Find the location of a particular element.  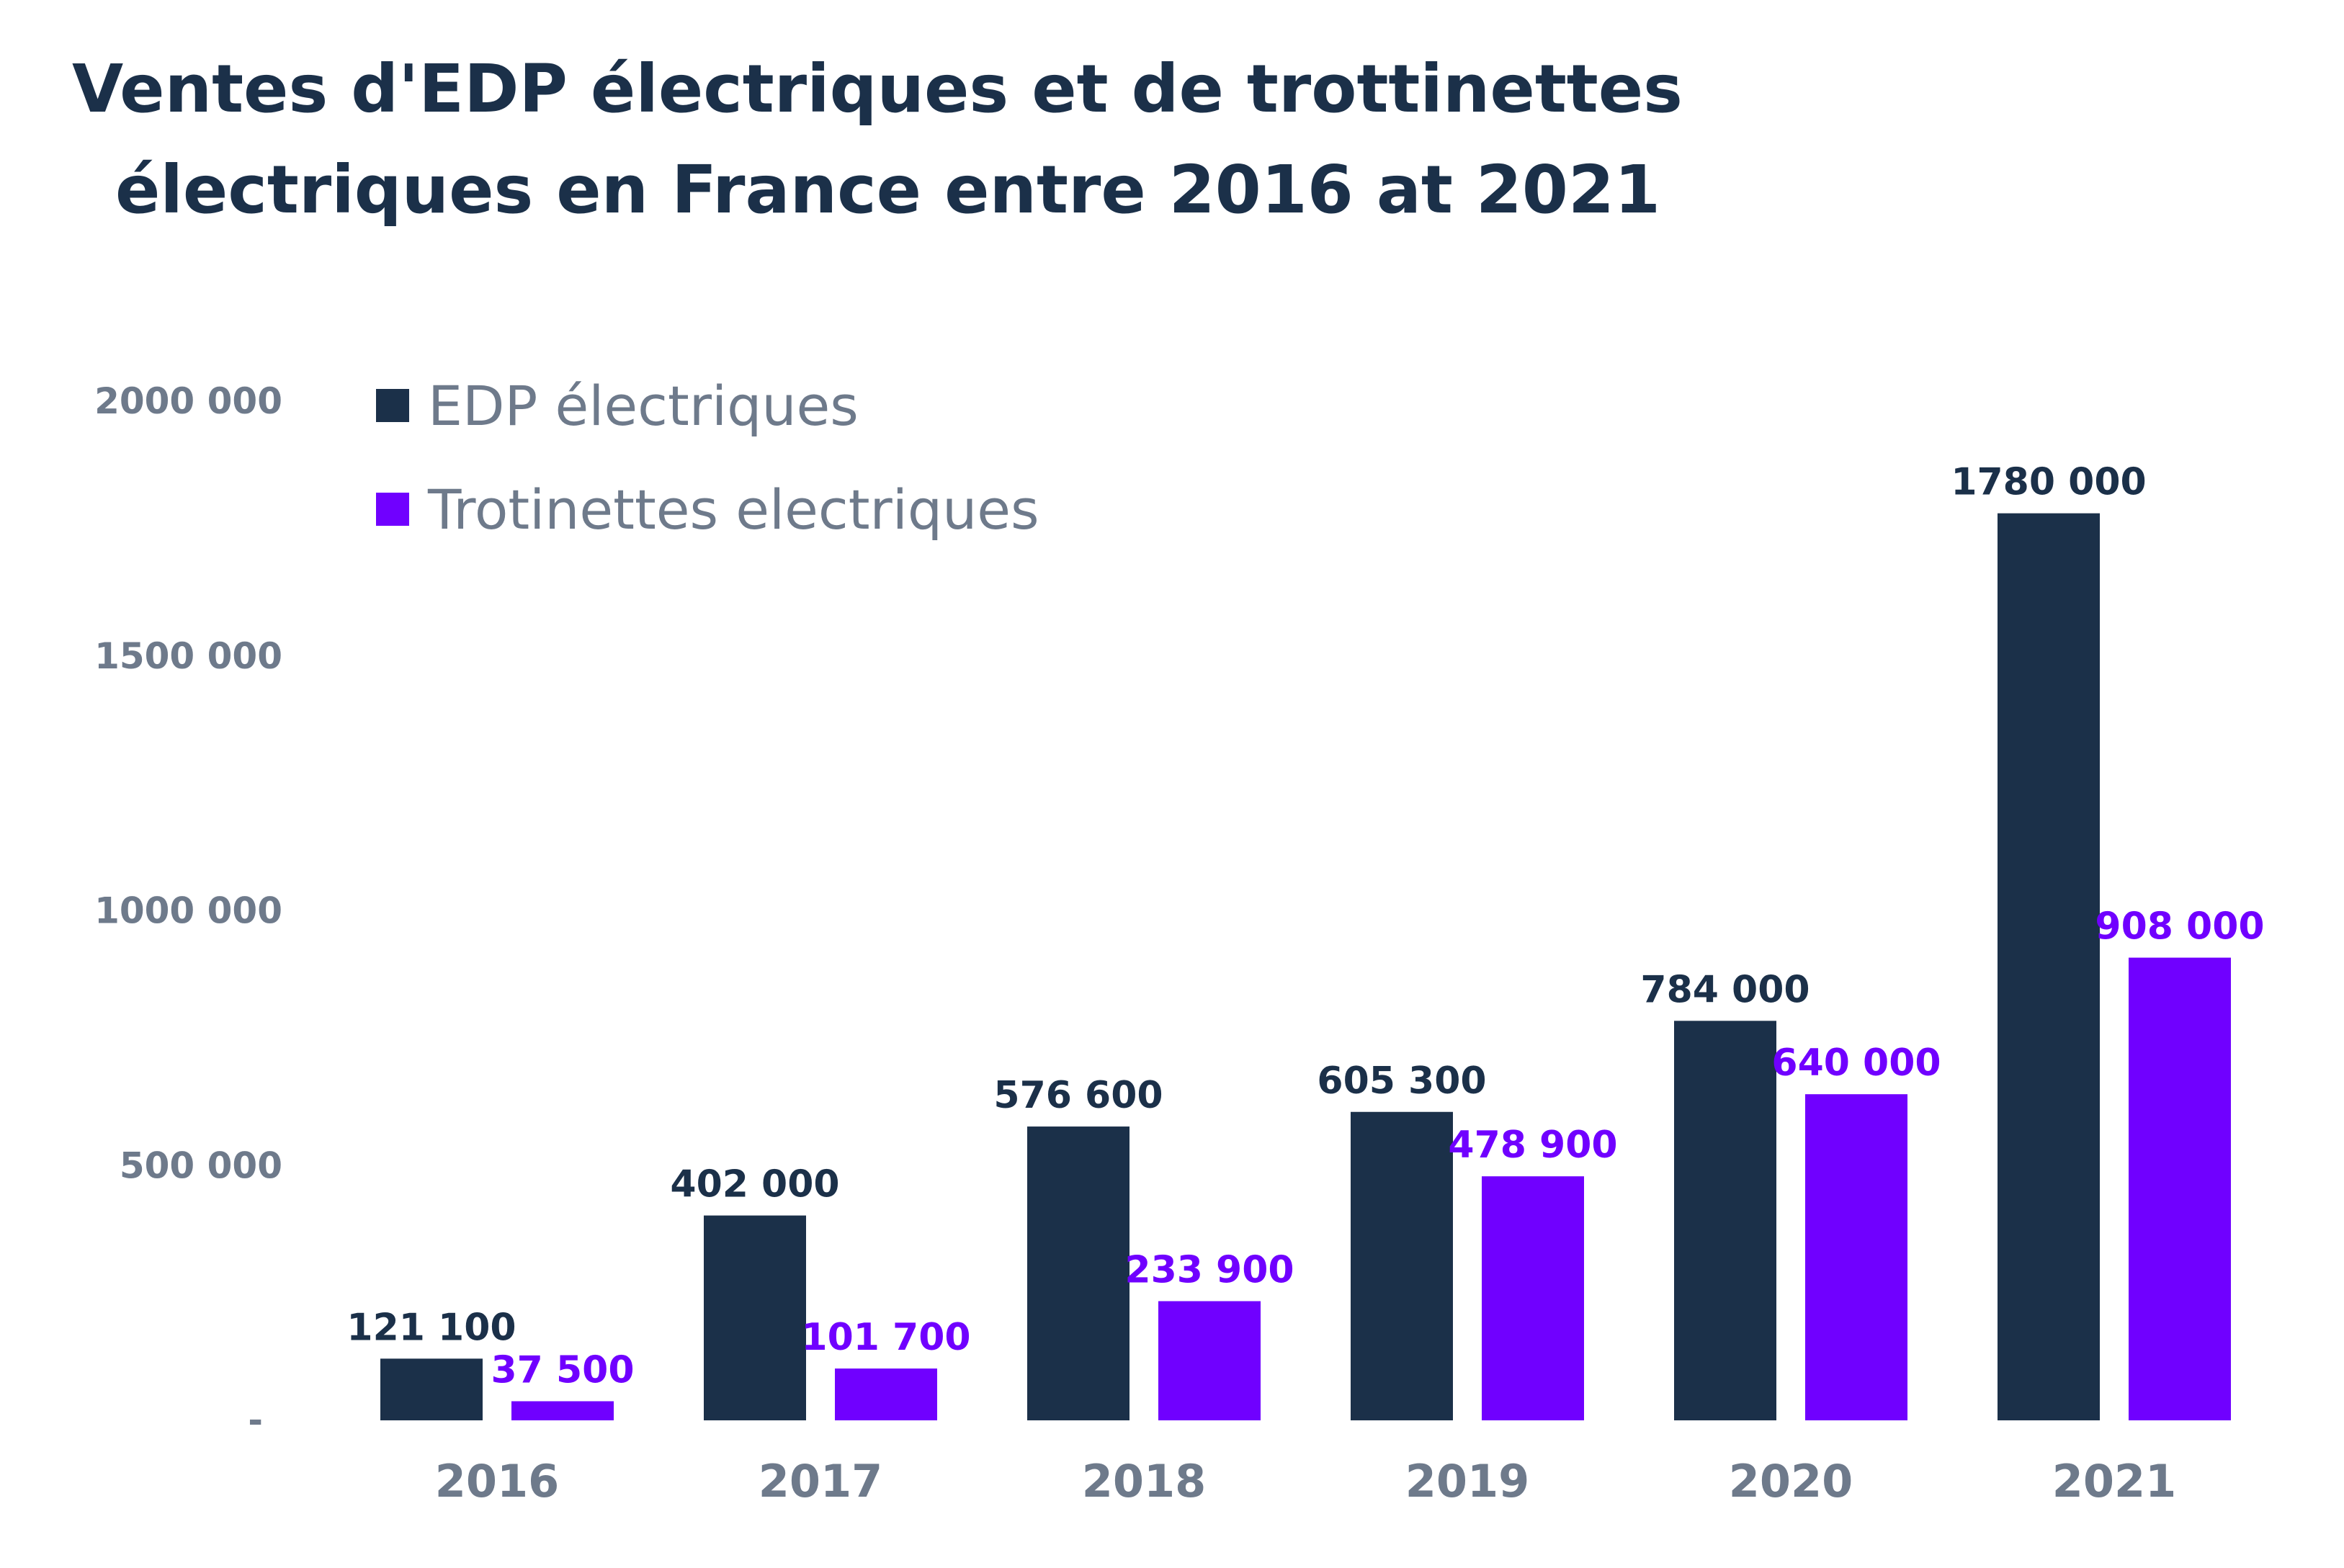

bar-edp-2021 is located at coordinates (2049, 967).